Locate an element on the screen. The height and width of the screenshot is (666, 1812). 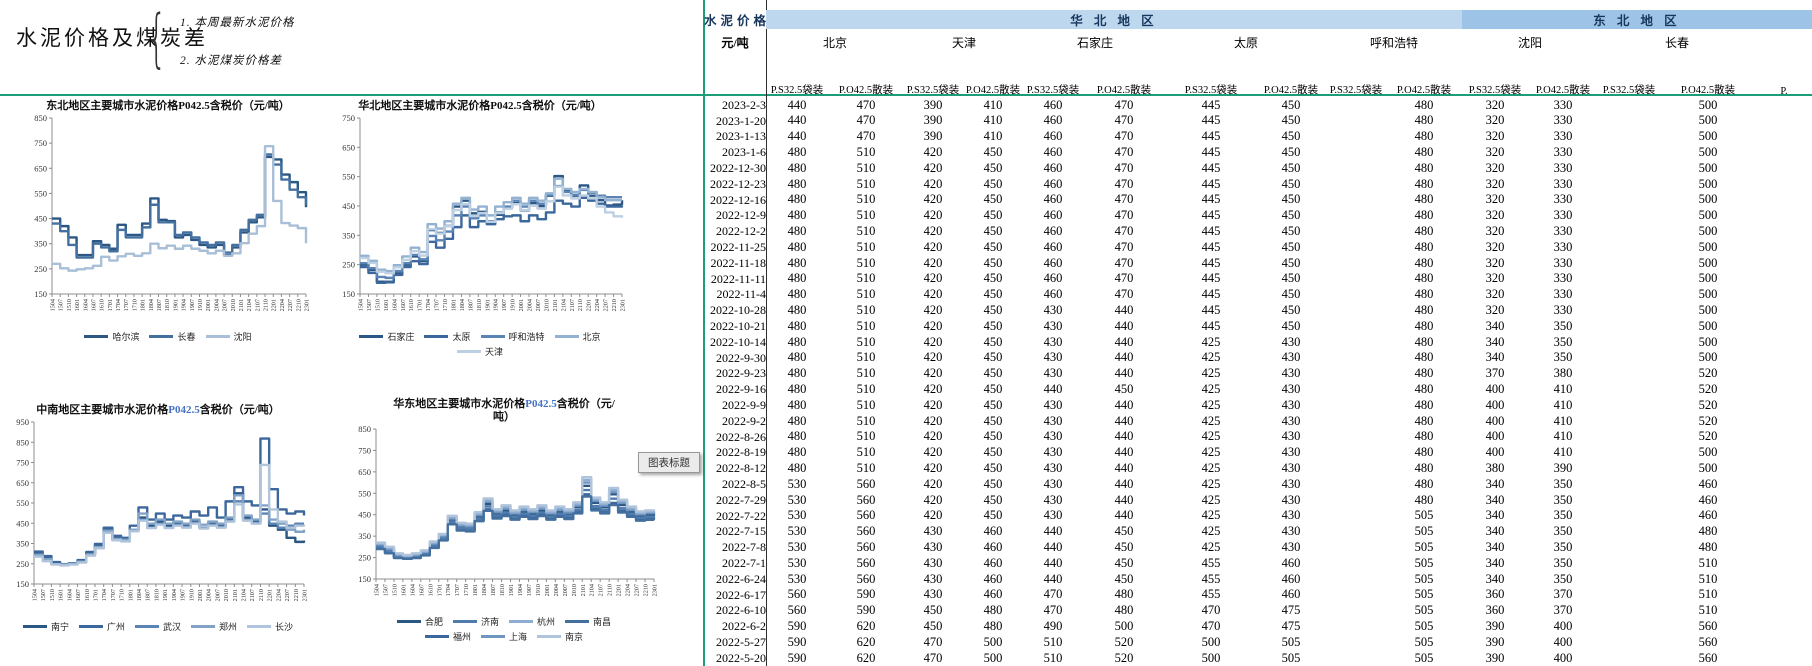
price-cell: 520 is located at coordinates (1708, 388).